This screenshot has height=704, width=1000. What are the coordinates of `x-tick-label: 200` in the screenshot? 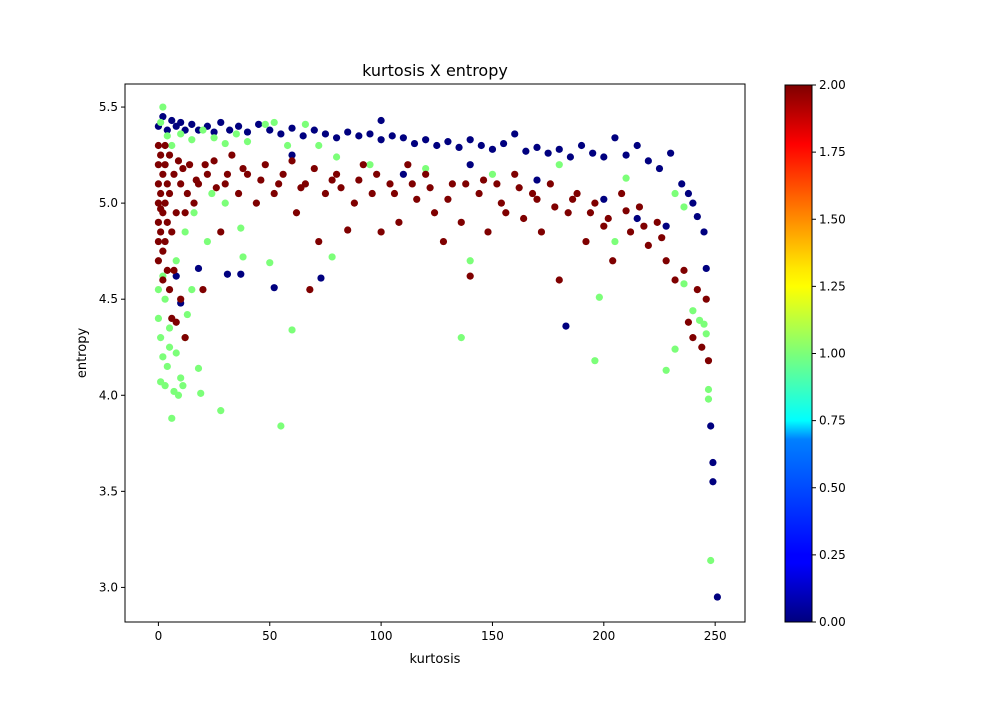 It's located at (603, 636).